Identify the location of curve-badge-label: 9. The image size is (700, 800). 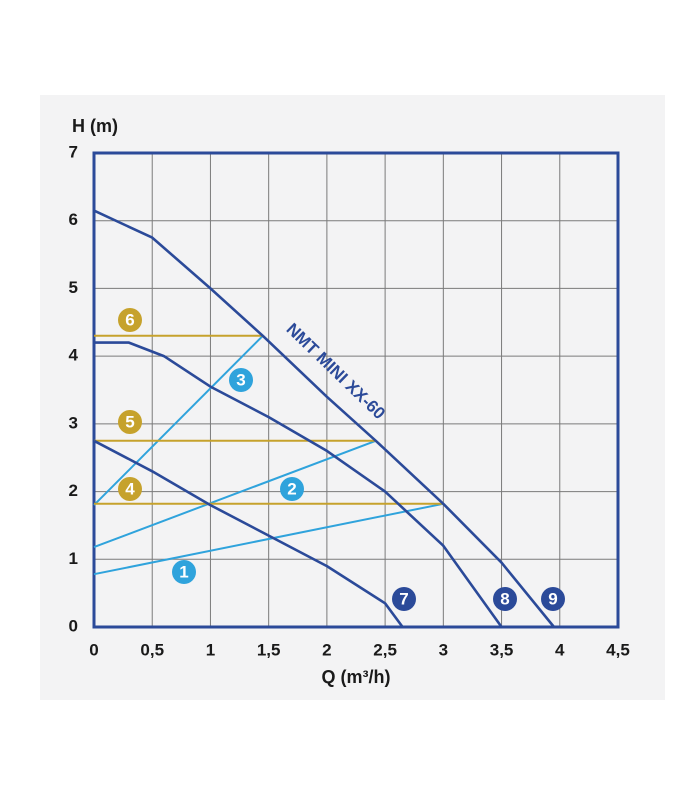
(552, 598).